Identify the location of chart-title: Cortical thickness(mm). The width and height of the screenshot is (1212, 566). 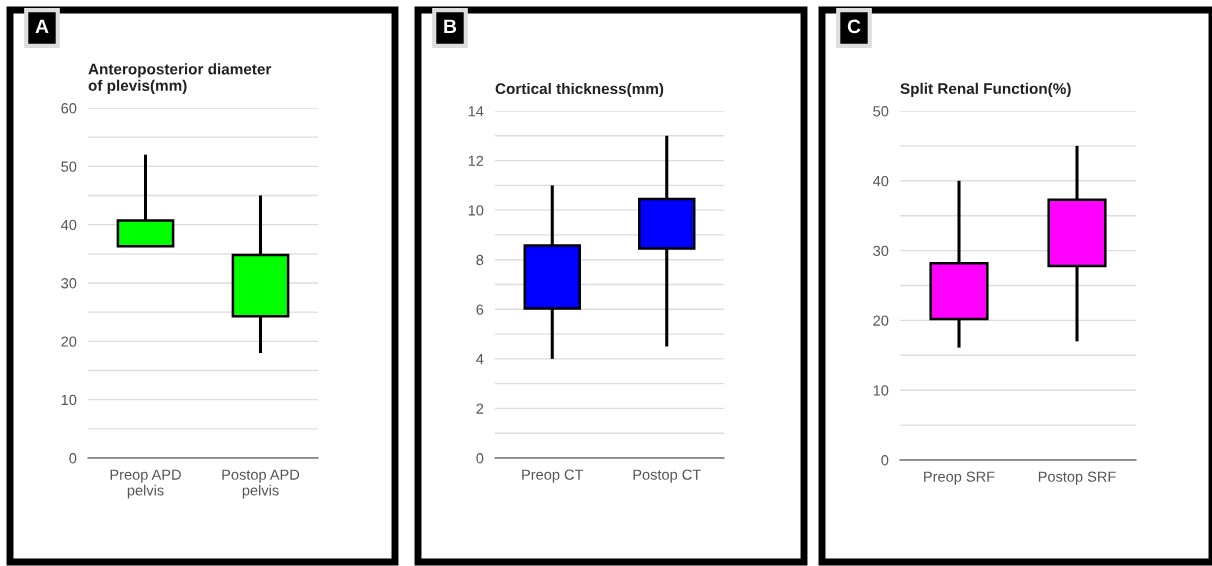
(579, 90).